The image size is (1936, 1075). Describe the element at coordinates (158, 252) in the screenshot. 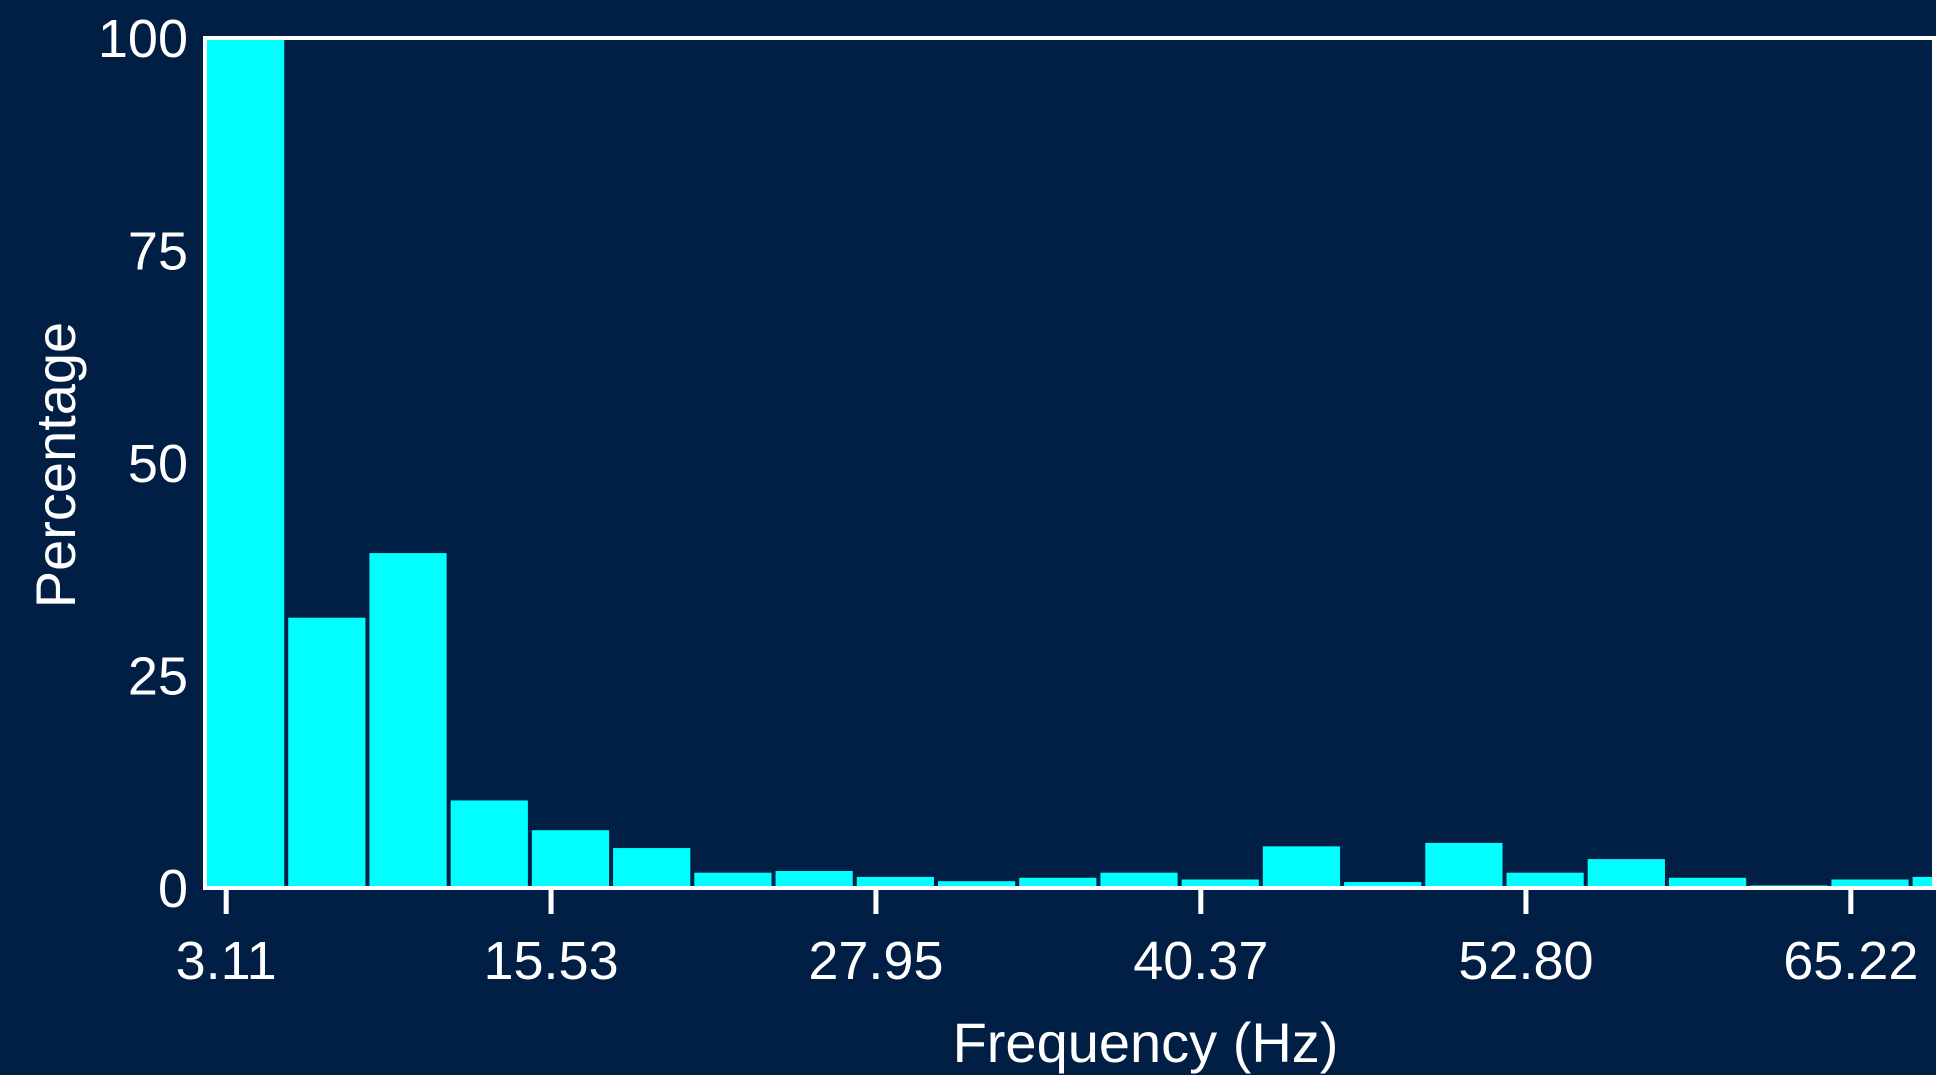

I see `y-tick-label: 75` at that location.